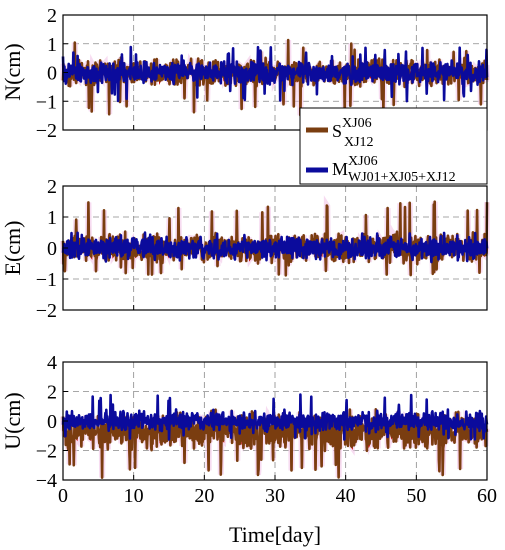 The width and height of the screenshot is (505, 550). I want to click on up-xtick-label-4: 40, so click(346, 496).